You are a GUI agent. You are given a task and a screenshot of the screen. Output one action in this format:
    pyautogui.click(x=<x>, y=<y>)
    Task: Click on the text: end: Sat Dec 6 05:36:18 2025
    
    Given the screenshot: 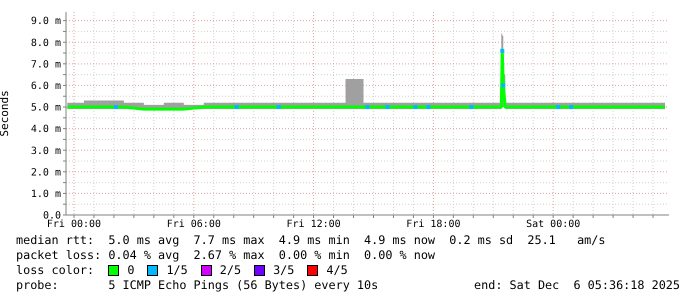 What is the action you would take?
    pyautogui.click(x=577, y=285)
    